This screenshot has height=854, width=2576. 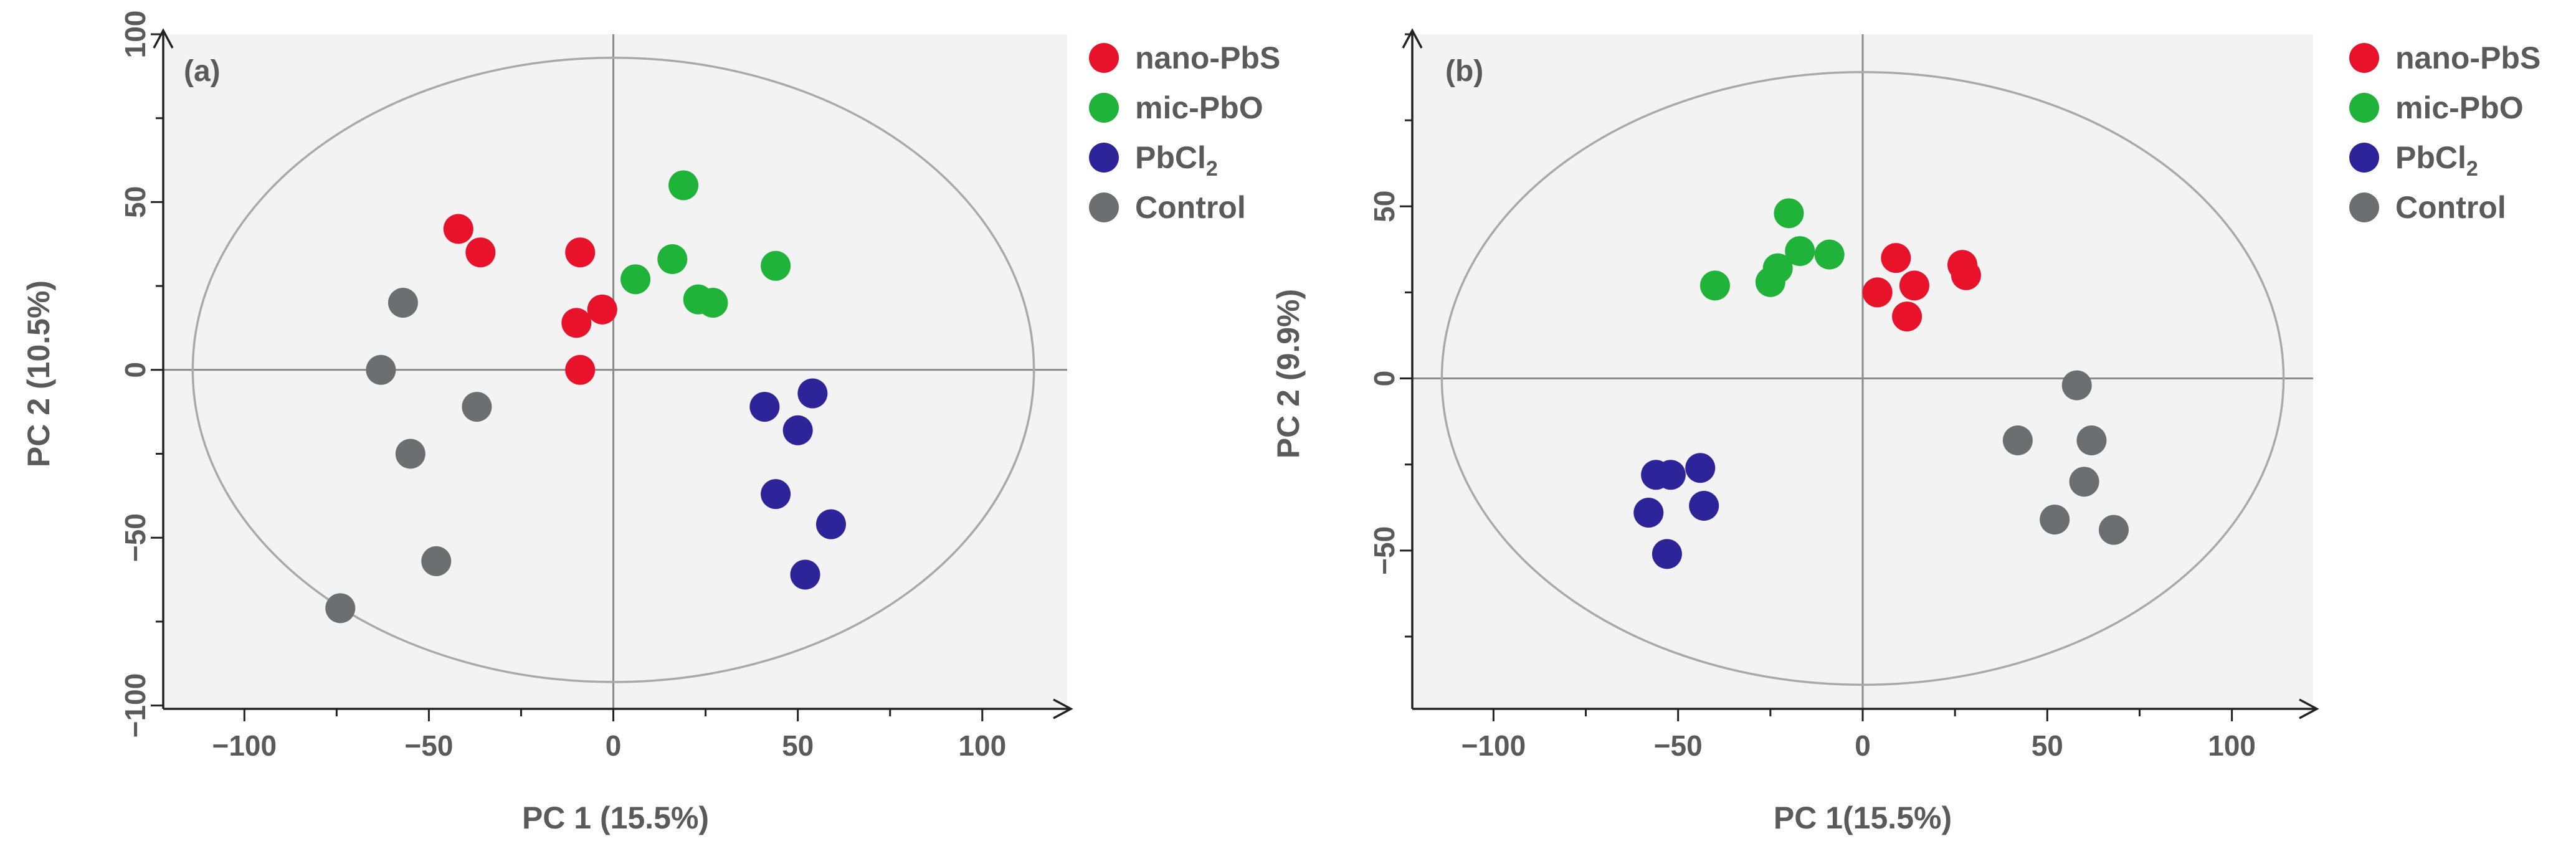 I want to click on b-legend-marker-mic_pbo, so click(x=2364, y=108).